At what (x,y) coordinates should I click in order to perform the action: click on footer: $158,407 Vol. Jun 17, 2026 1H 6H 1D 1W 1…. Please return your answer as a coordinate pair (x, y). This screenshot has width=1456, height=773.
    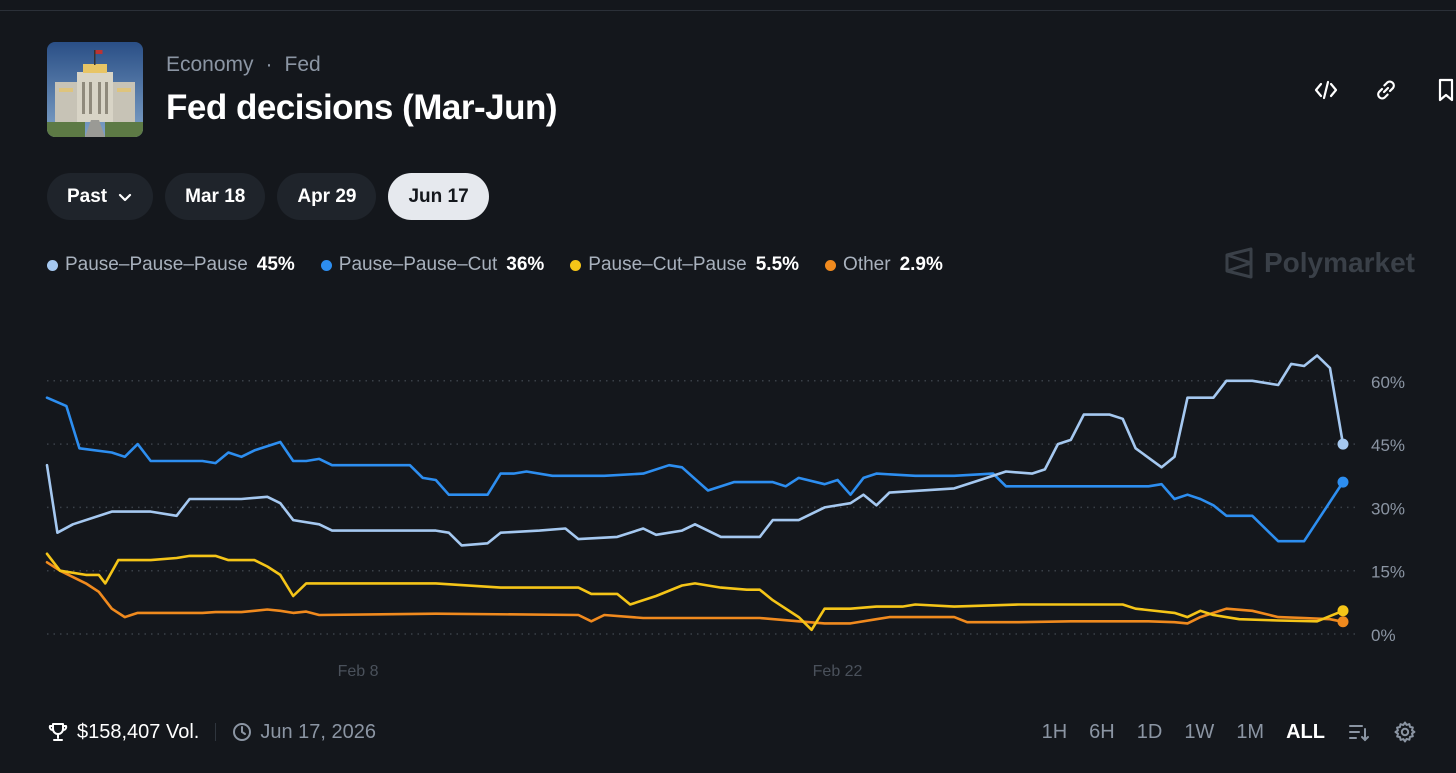
    Looking at the image, I should click on (732, 732).